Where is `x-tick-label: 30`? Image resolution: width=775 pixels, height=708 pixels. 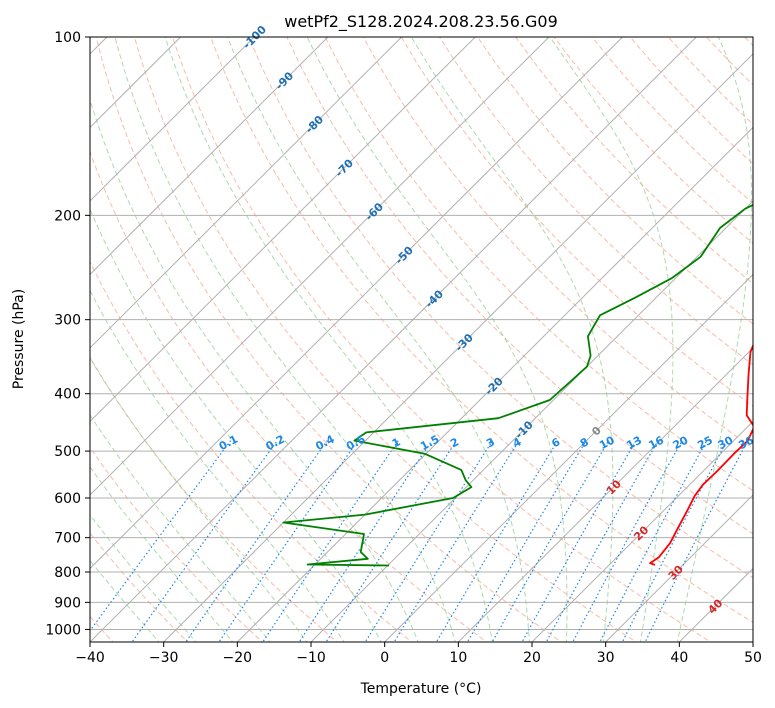
x-tick-label: 30 is located at coordinates (606, 658).